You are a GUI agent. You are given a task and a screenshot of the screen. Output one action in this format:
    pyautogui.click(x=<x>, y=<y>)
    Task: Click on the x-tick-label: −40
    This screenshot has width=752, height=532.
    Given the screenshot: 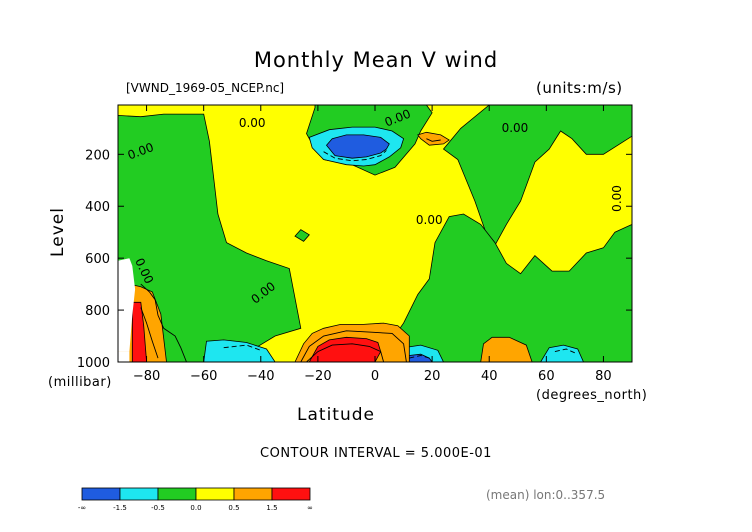 What is the action you would take?
    pyautogui.click(x=260, y=376)
    